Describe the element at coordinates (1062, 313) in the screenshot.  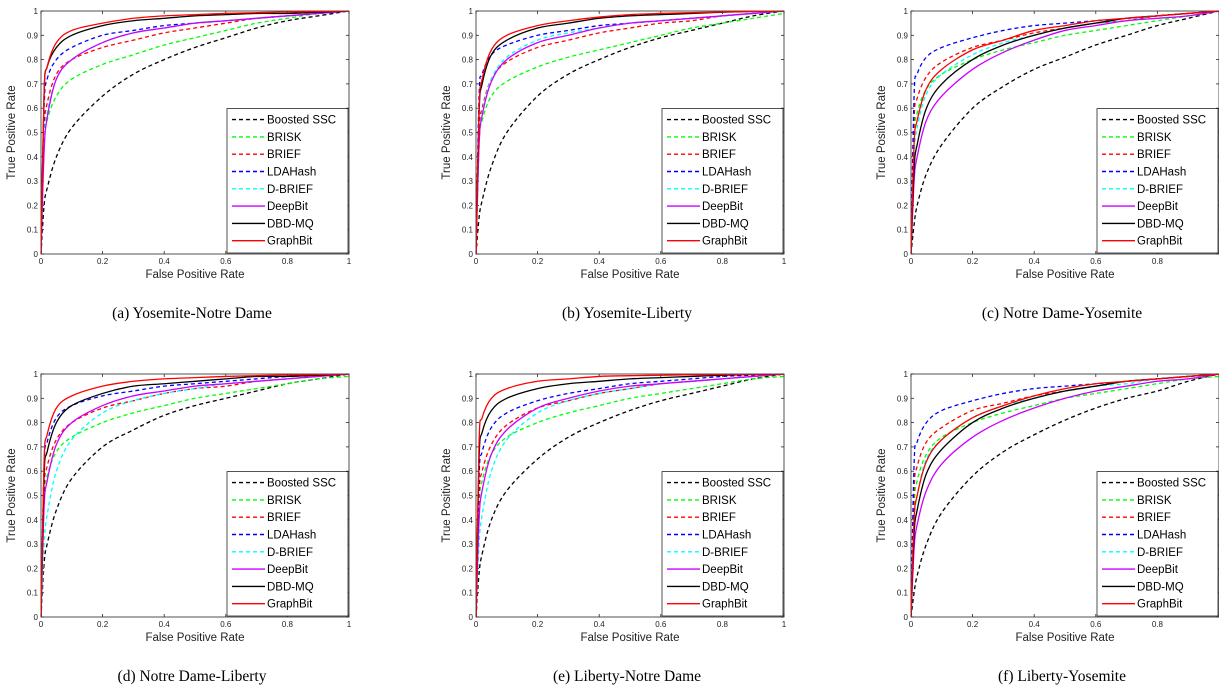
I see `panel-caption: (c) Notre Dame-Yosemite` at that location.